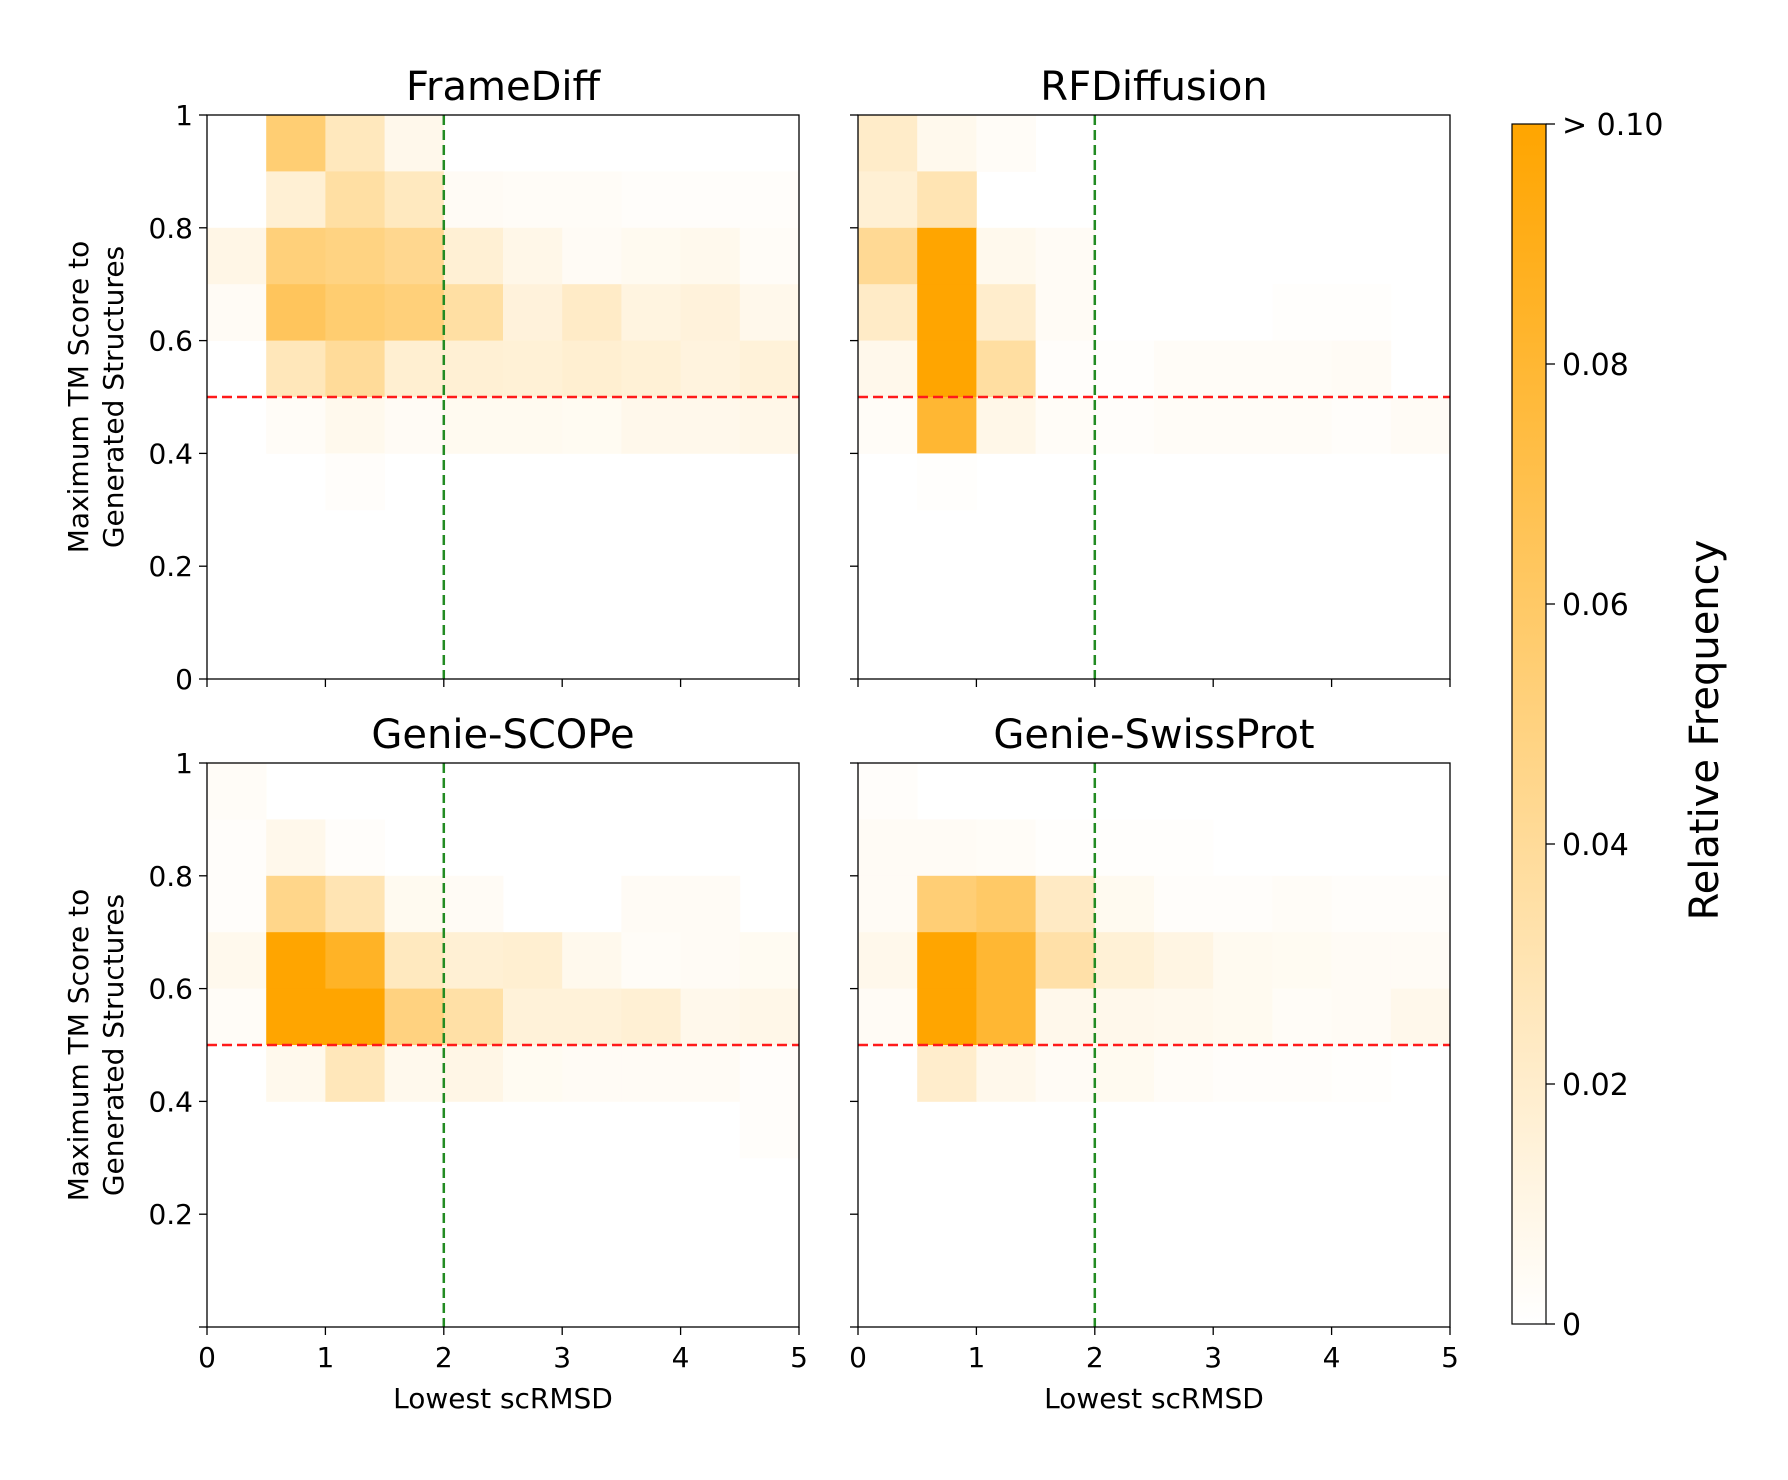 The height and width of the screenshot is (1480, 1788). I want to click on x-tick-label: 1, so click(976, 1357).